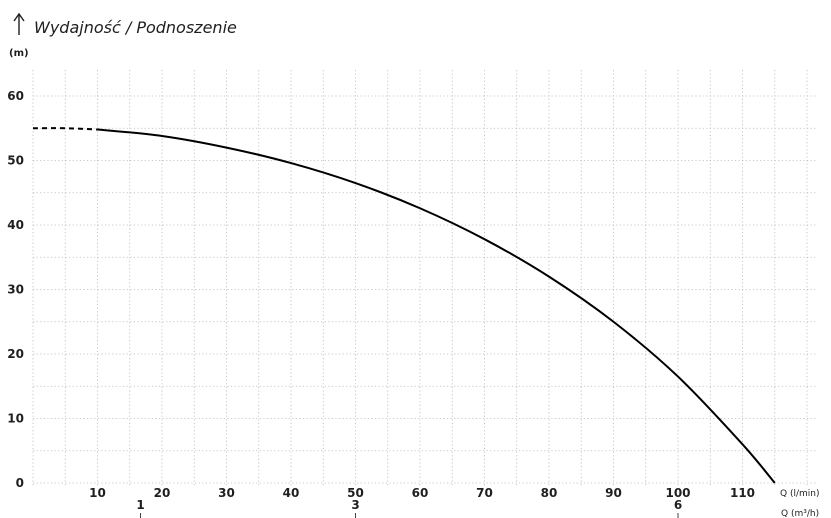 Image resolution: width=831 pixels, height=518 pixels. I want to click on series-line-dashed, so click(65, 129).